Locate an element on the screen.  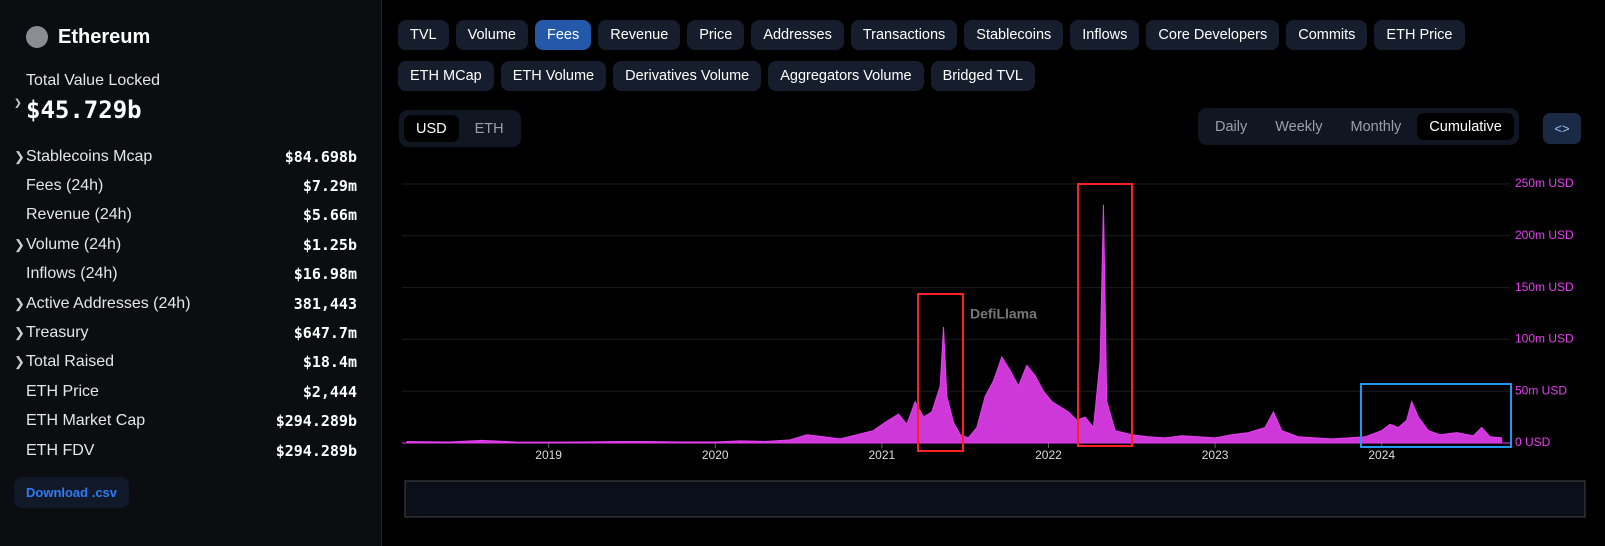
stat-row: ❯ Volume (24h) $1.25b is located at coordinates (185, 244).